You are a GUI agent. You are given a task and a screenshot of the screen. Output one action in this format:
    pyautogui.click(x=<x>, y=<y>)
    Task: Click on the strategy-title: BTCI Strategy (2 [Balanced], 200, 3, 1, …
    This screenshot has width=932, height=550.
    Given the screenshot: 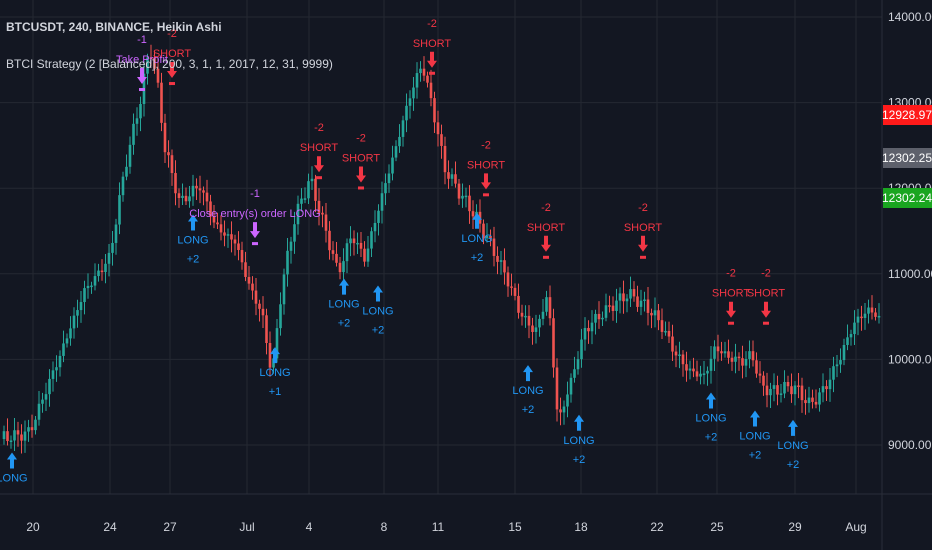 What is the action you would take?
    pyautogui.click(x=169, y=64)
    